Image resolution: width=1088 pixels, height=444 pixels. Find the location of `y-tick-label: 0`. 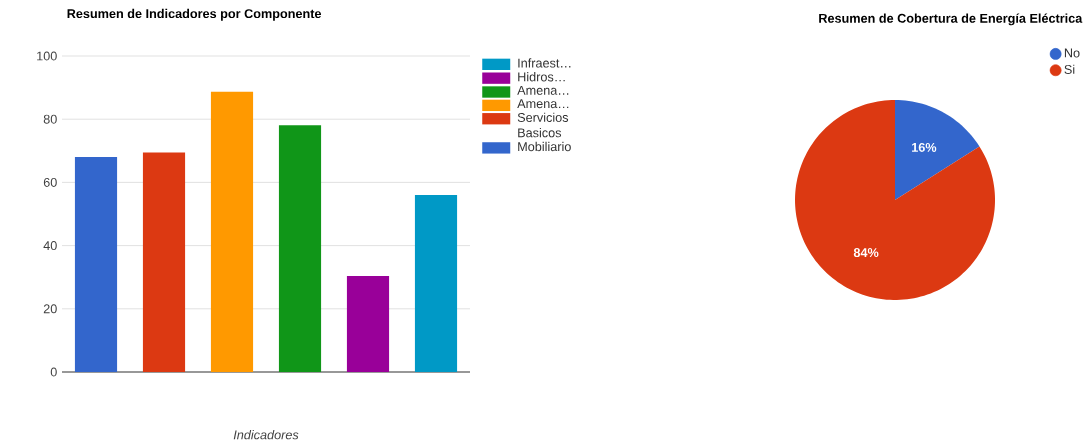

y-tick-label: 0 is located at coordinates (53, 372).